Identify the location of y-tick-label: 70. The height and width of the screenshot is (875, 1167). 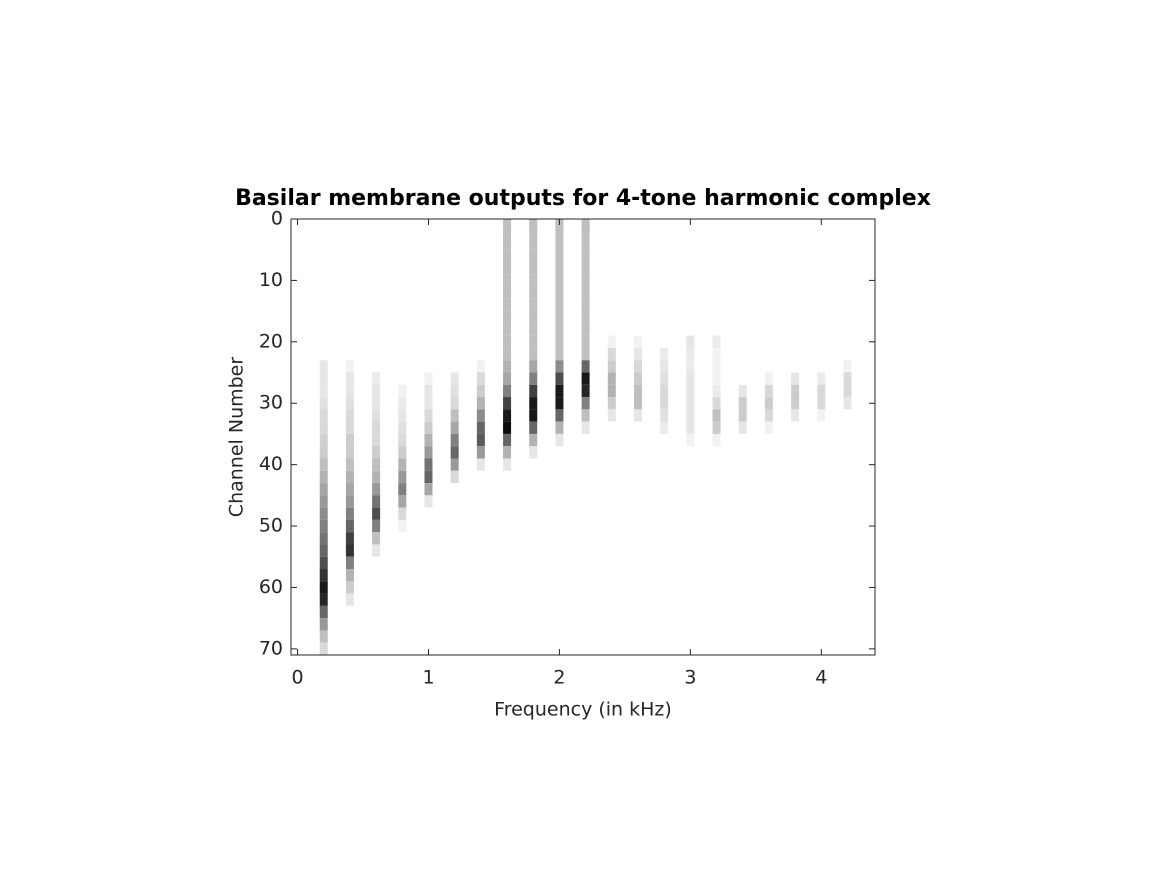
(271, 648).